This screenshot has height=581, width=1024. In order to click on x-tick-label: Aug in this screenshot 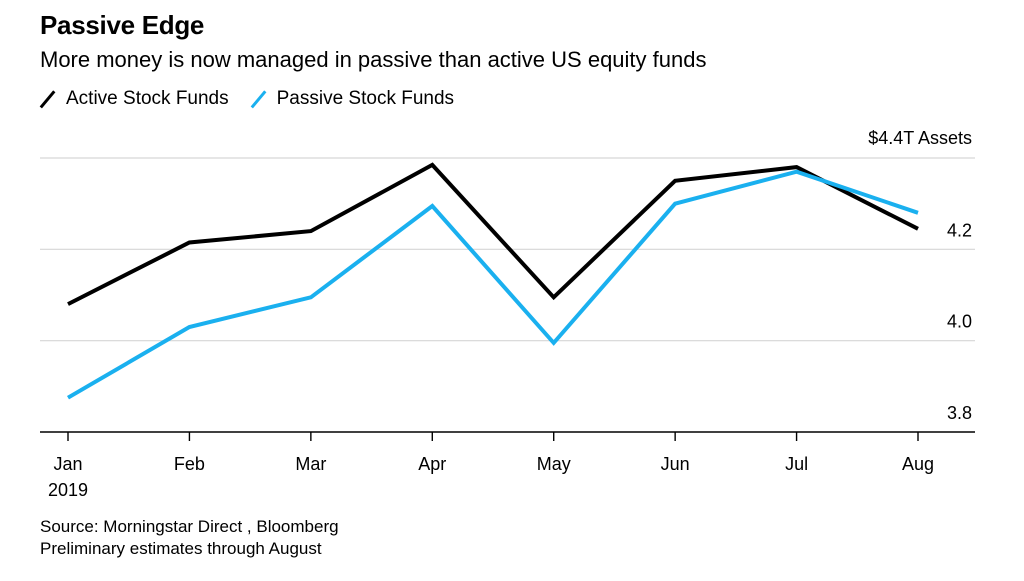, I will do `click(918, 464)`.